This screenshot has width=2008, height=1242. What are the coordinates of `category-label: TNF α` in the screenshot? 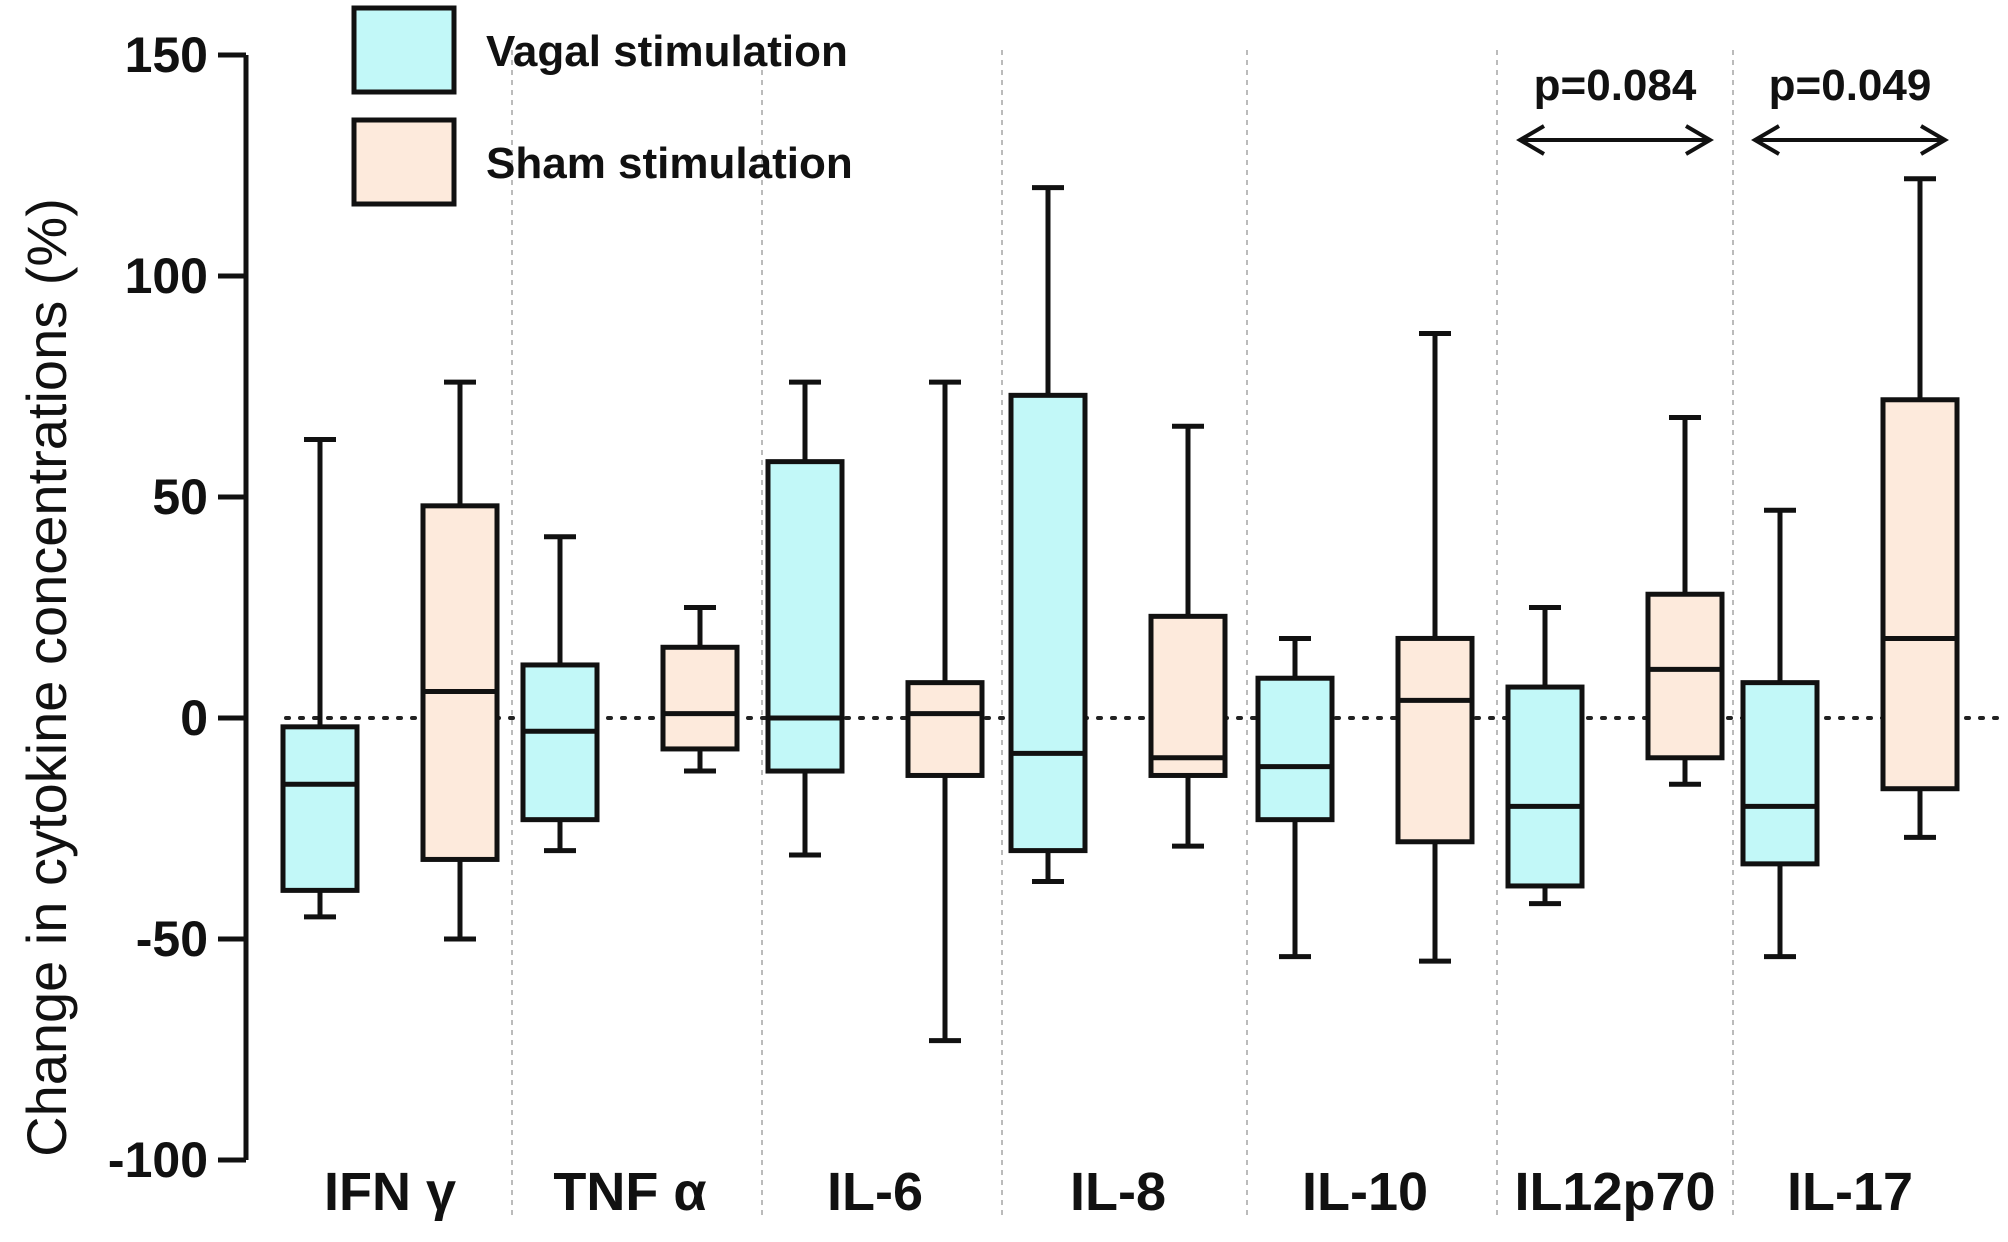 It's located at (629, 1192).